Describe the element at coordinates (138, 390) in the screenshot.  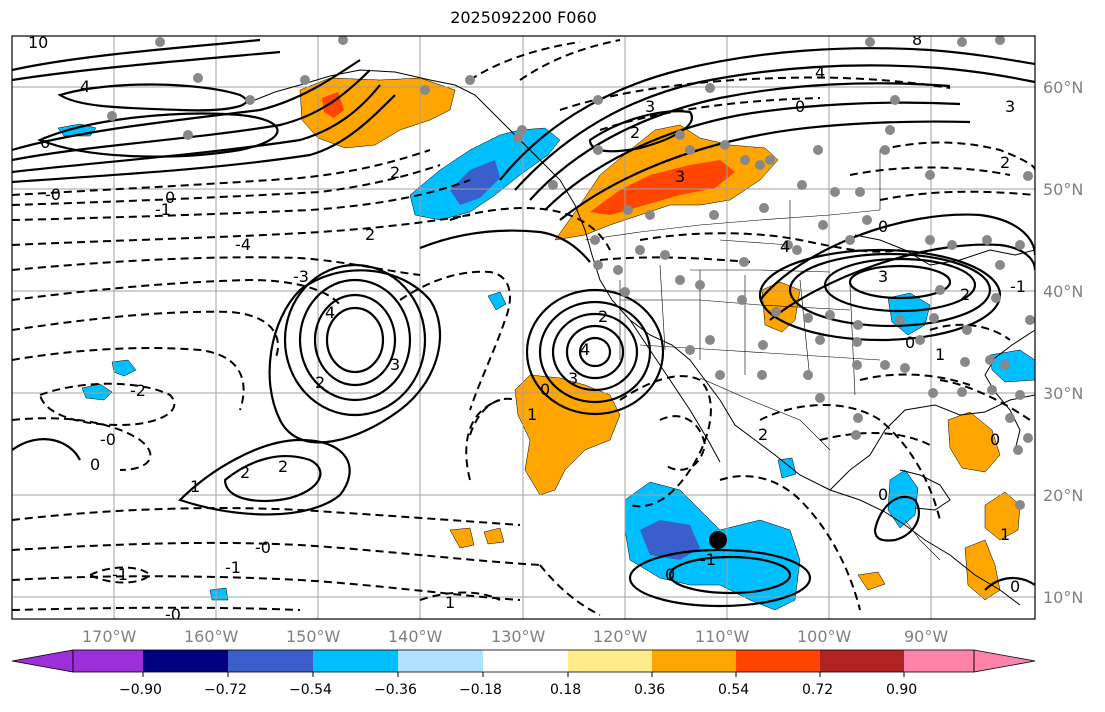
I see `contour-label: -2` at that location.